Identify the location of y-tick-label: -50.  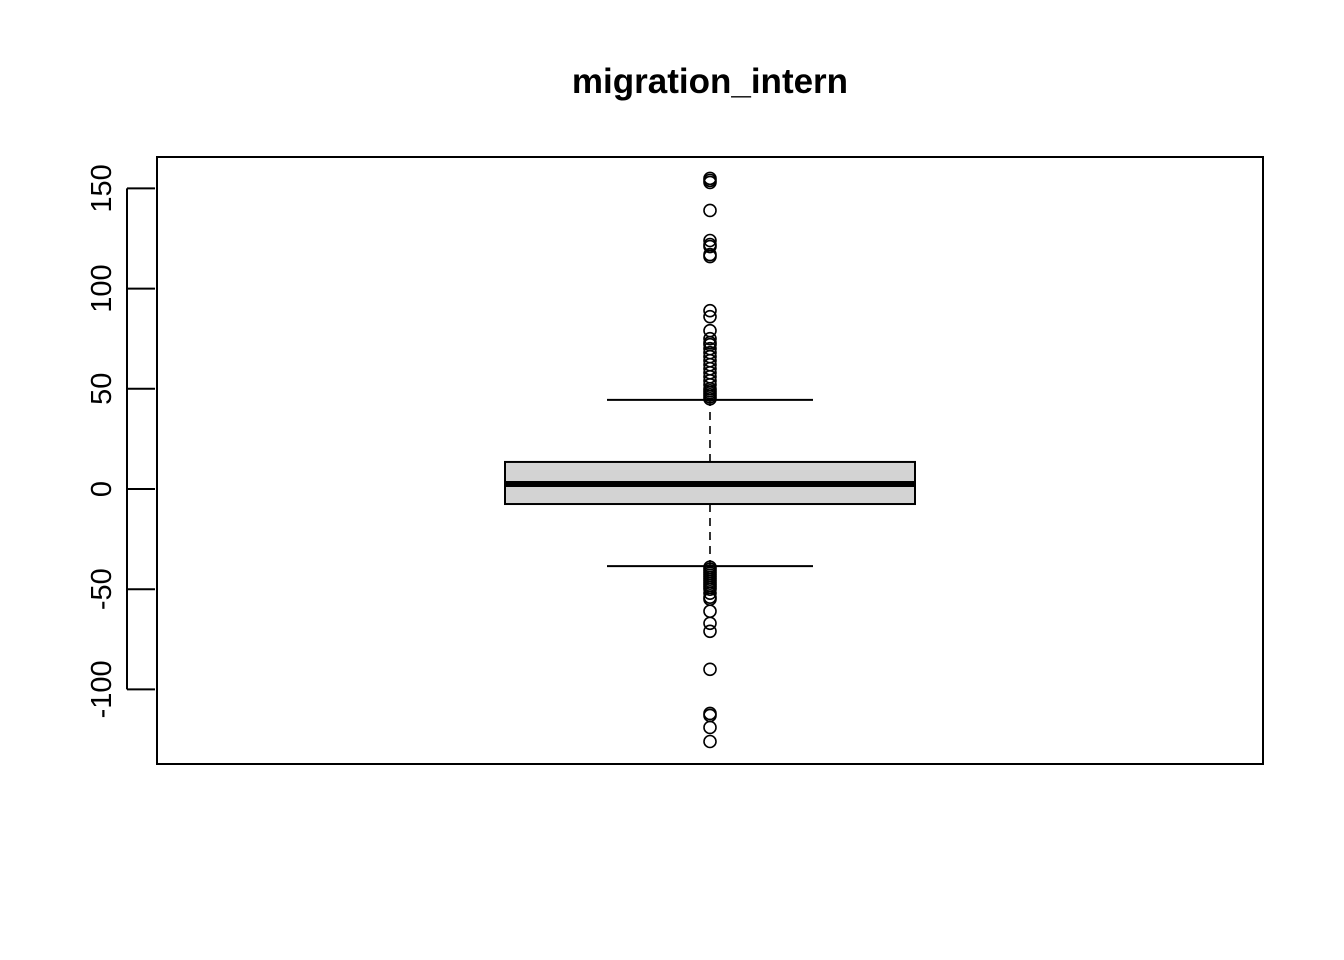
(102, 589).